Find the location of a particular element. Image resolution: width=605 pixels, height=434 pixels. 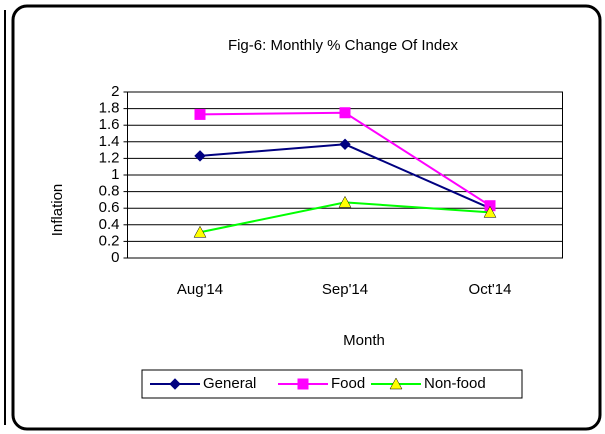

legend-box is located at coordinates (332, 384).